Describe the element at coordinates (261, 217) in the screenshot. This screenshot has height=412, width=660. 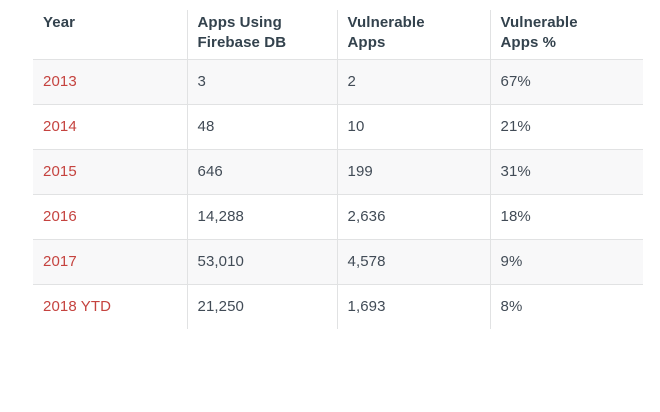
I see `cell-apps-using-firebase-db: 14,288` at that location.